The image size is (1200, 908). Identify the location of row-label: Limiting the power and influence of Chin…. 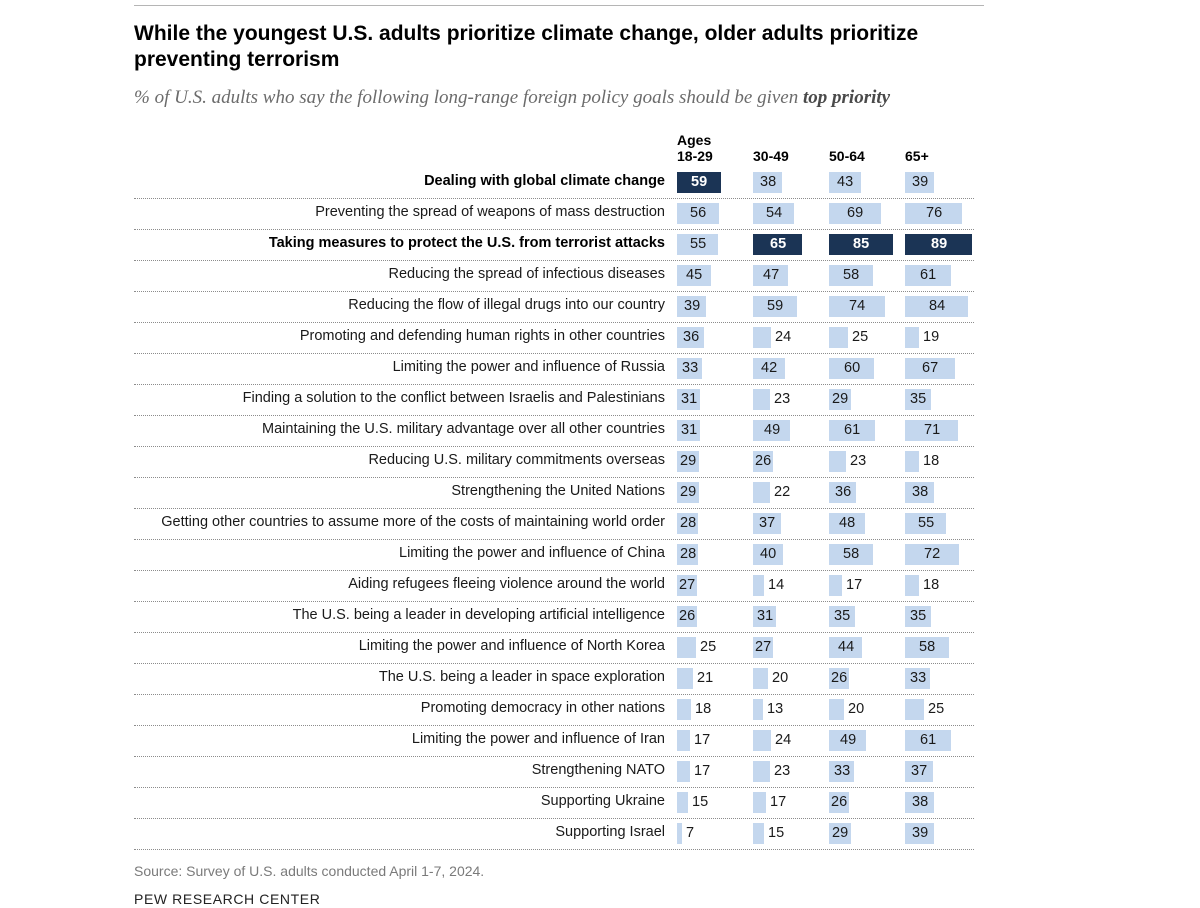
(532, 553).